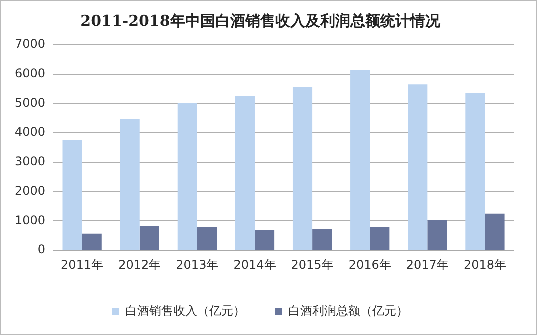  I want to click on x-tick-label: 2016年, so click(370, 265).